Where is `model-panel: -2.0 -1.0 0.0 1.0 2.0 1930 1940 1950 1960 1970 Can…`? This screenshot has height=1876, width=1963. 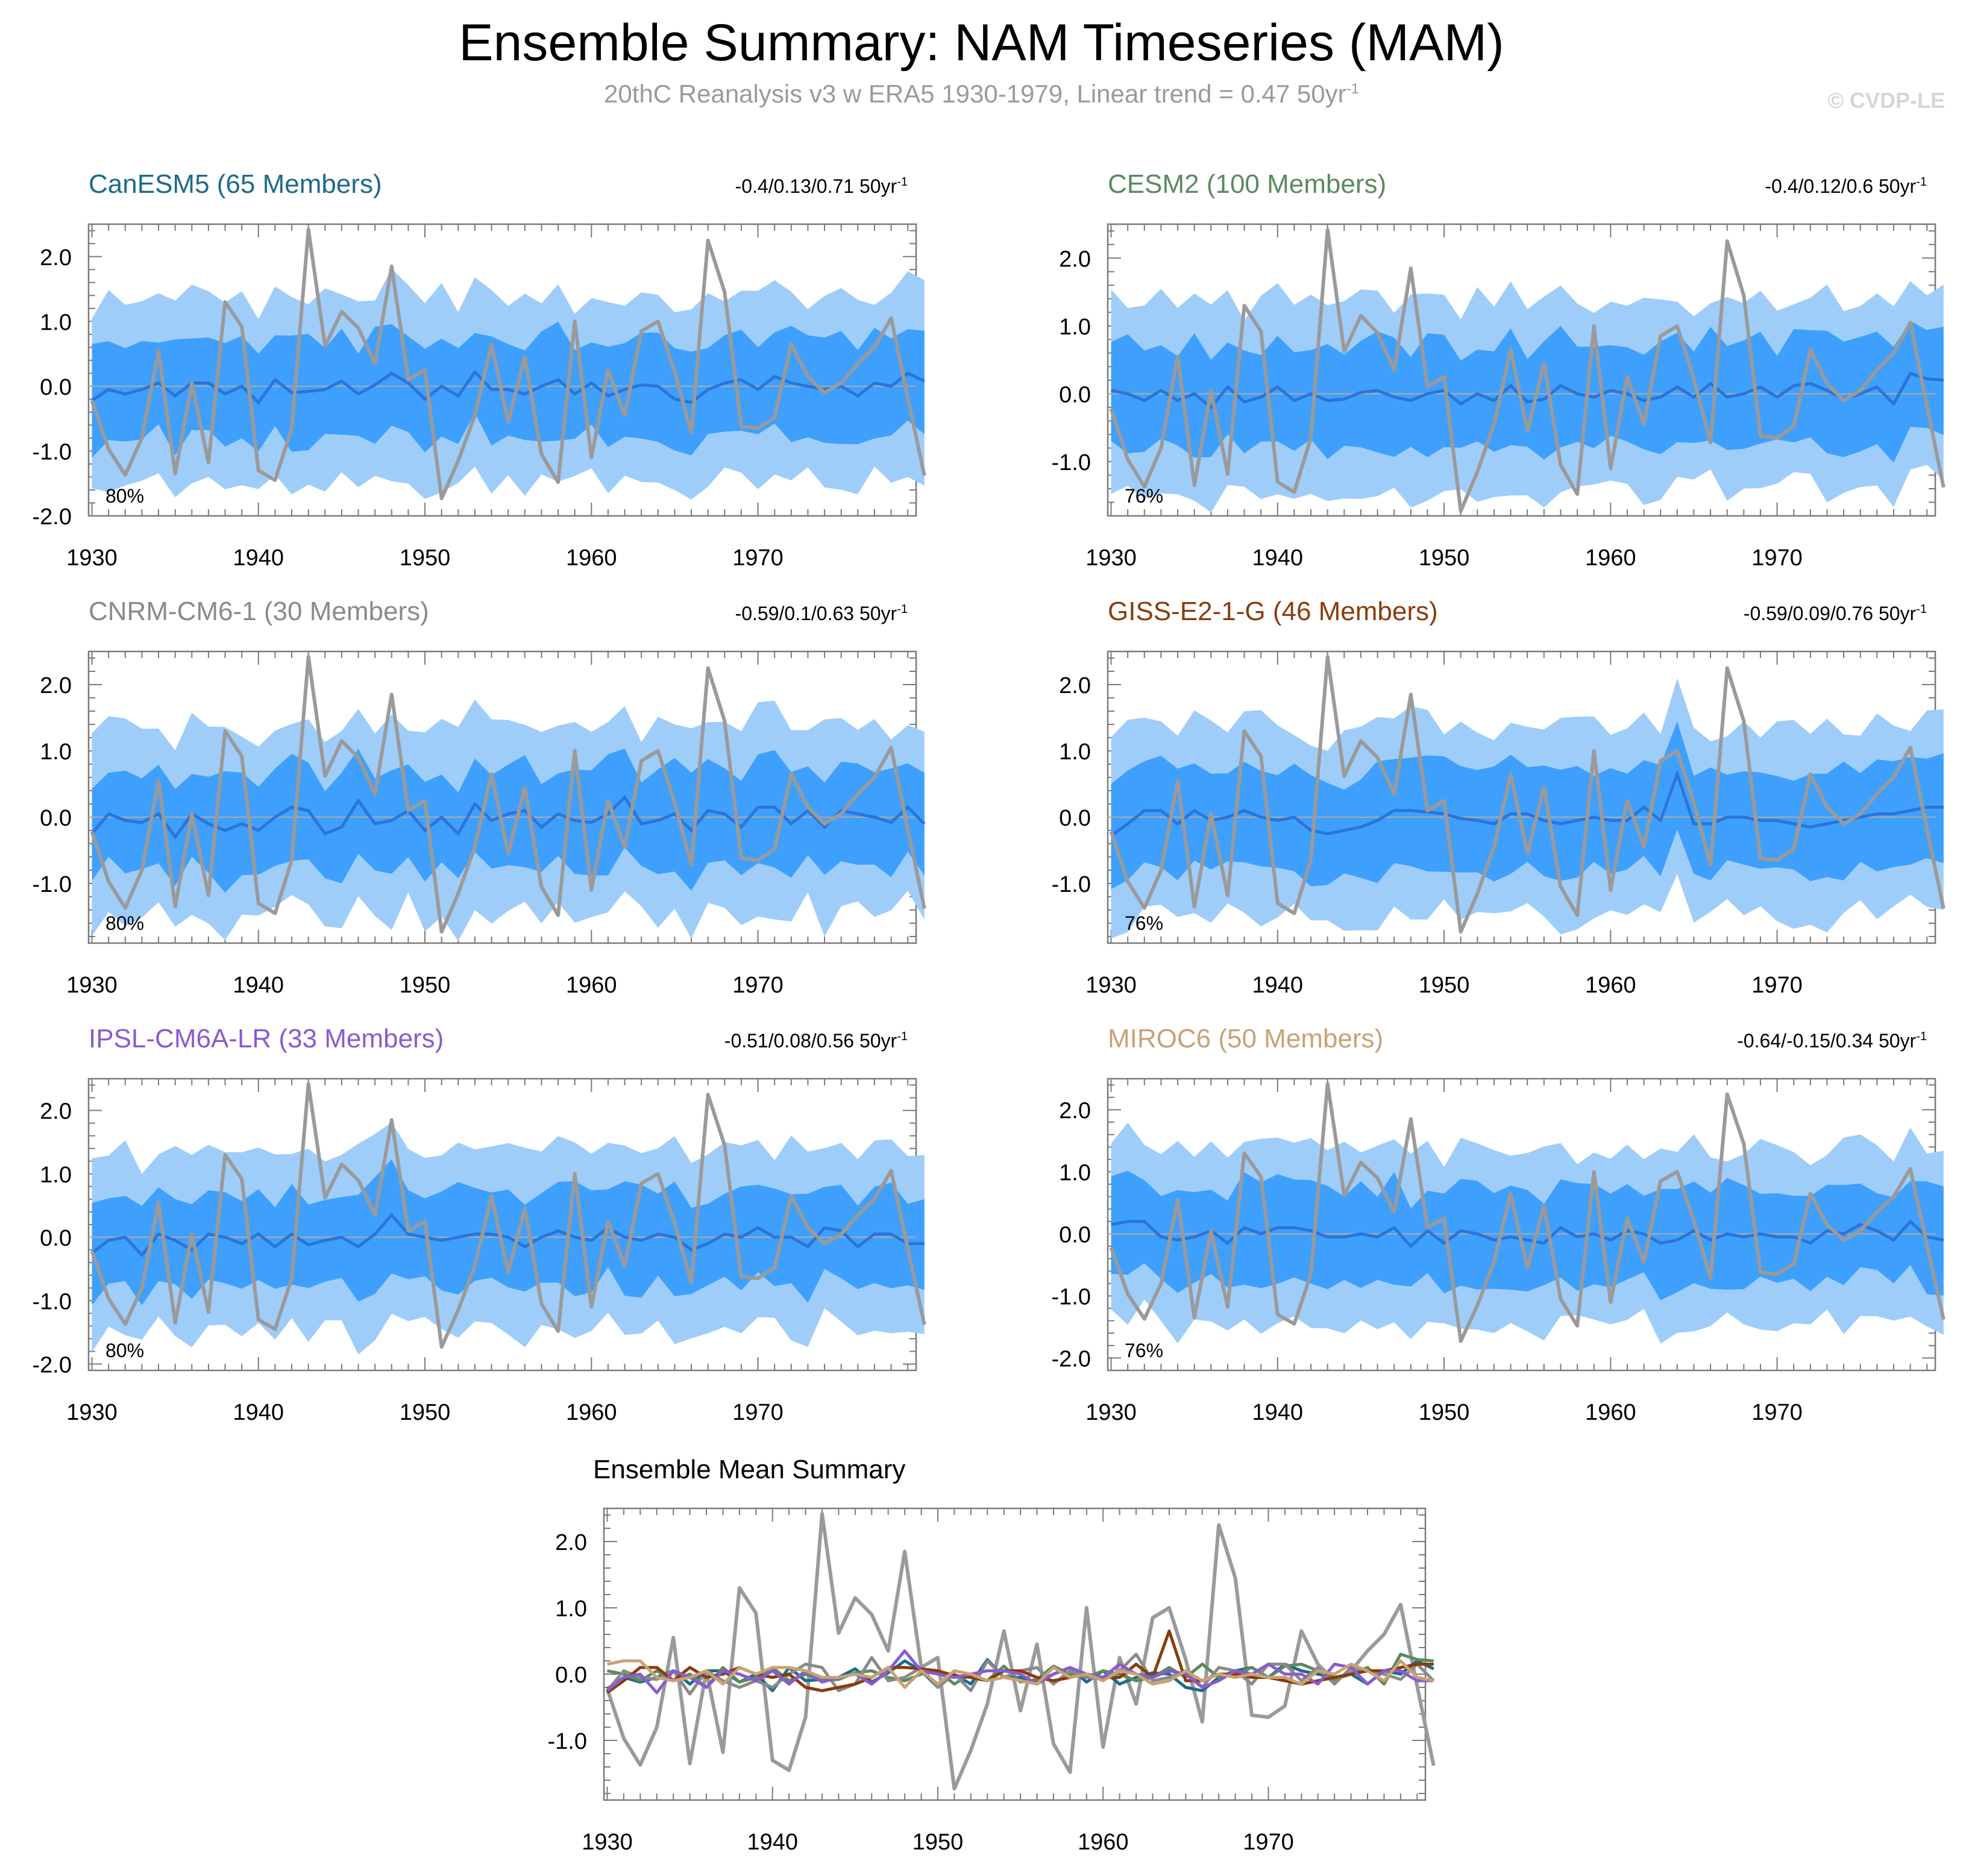
model-panel: -2.0 -1.0 0.0 1.0 2.0 1930 1940 1950 1960 1970 Can… is located at coordinates (479, 370).